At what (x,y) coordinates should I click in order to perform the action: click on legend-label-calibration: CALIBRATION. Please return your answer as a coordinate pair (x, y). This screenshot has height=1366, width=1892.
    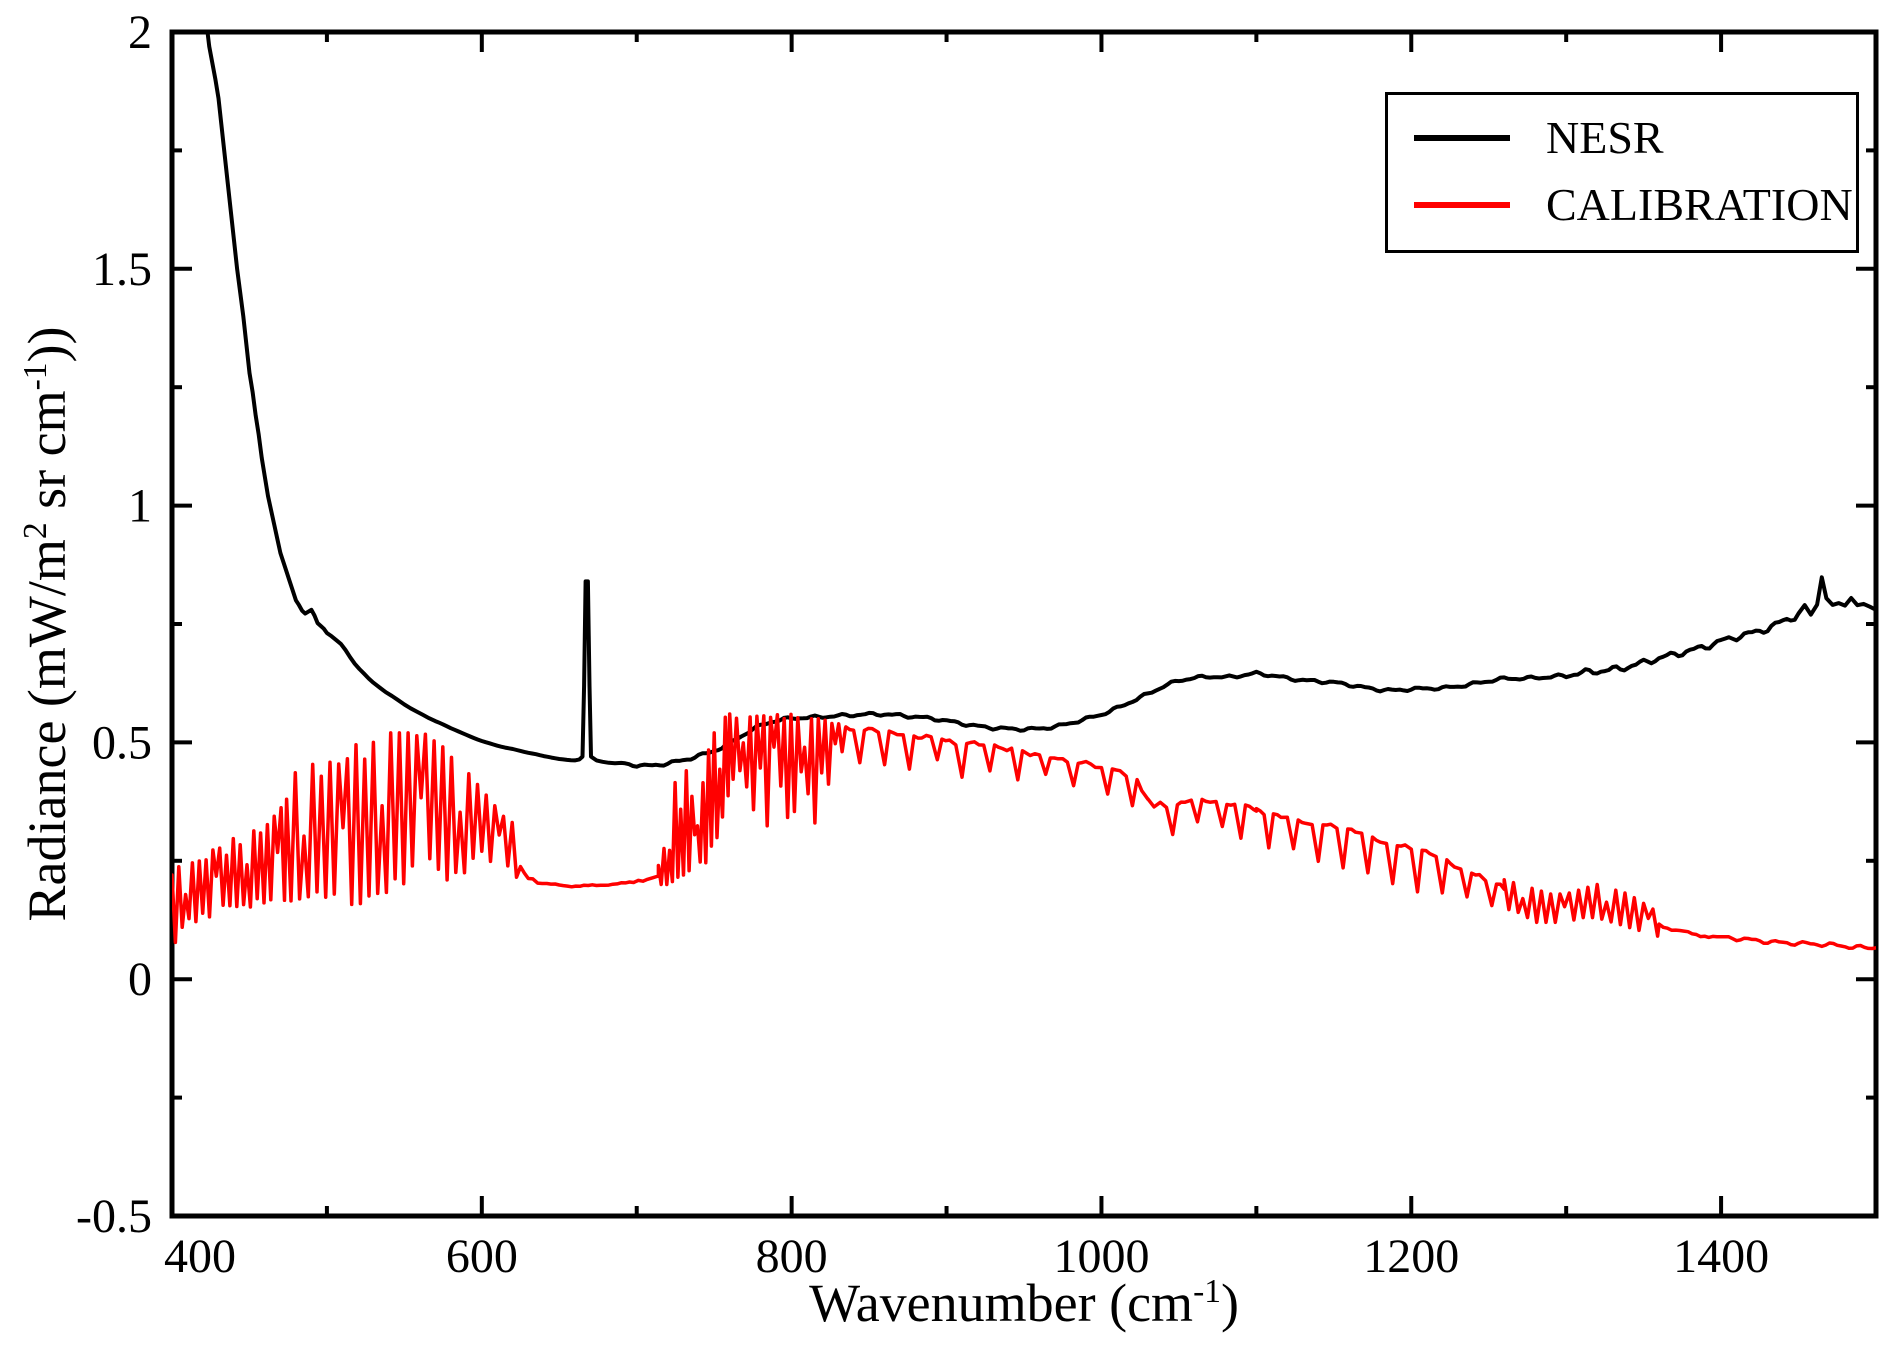
    Looking at the image, I should click on (1699, 204).